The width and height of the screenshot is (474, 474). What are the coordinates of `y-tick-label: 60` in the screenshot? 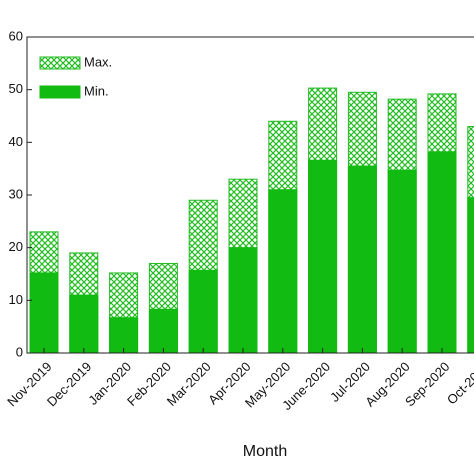 It's located at (16, 35).